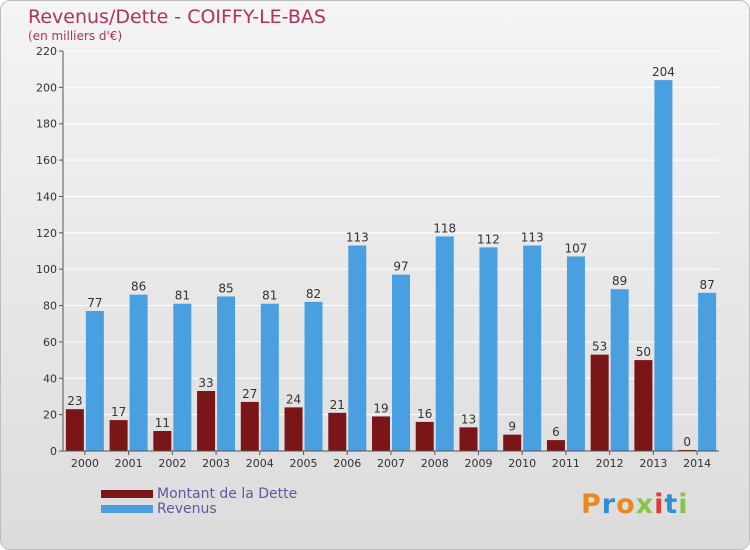  What do you see at coordinates (435, 463) in the screenshot?
I see `x-tick-label: 2008` at bounding box center [435, 463].